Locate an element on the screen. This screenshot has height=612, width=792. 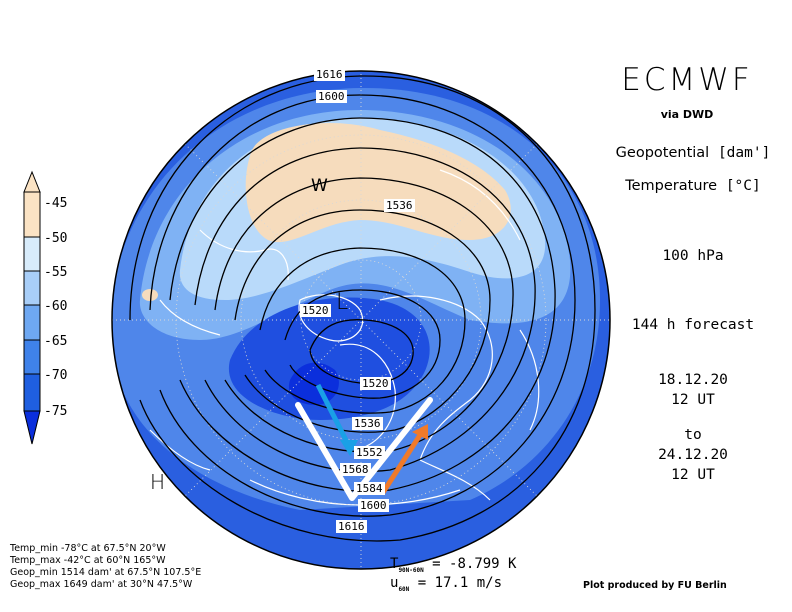
start-time: 12 UT is located at coordinates (693, 400).